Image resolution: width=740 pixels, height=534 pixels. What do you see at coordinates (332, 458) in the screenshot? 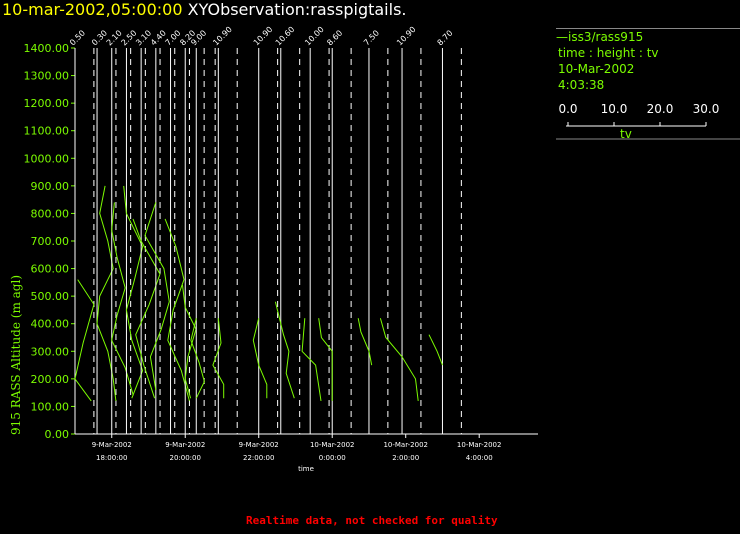
I see `x-tick-time: 0:00:00` at bounding box center [332, 458].